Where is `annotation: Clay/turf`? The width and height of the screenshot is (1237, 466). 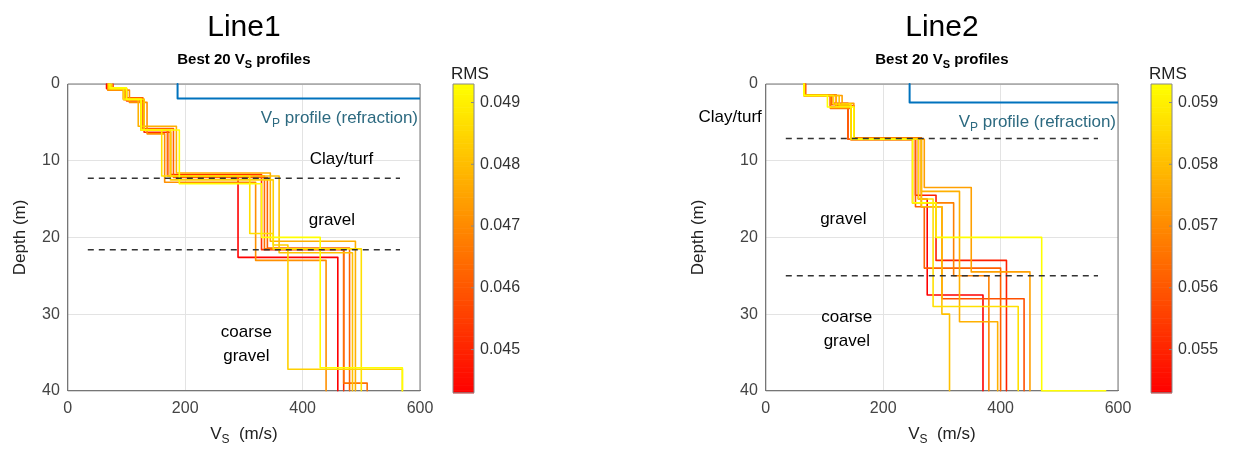
annotation: Clay/turf is located at coordinates (341, 158).